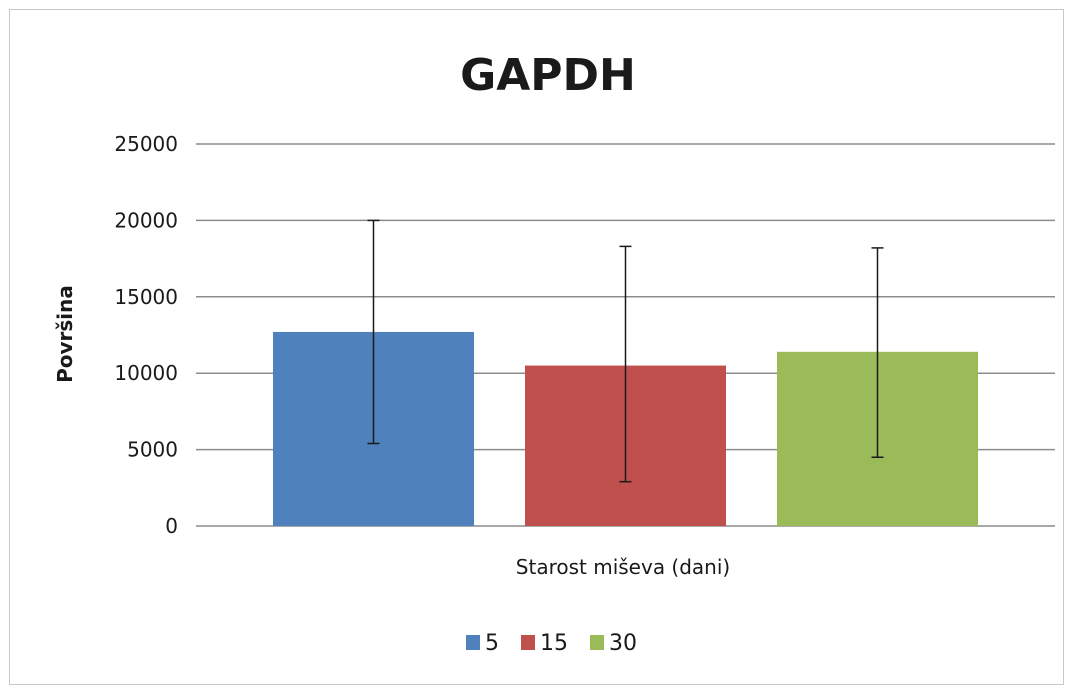  I want to click on legend-label: 5, so click(492, 643).